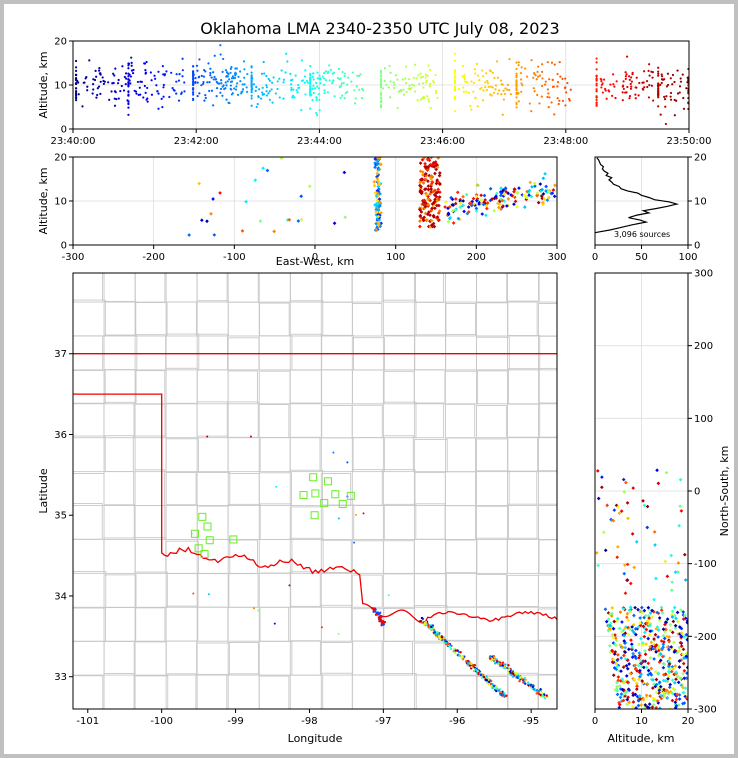 This screenshot has width=738, height=758. What do you see at coordinates (342, 503) in the screenshot?
I see `lma-station-marker` at bounding box center [342, 503].